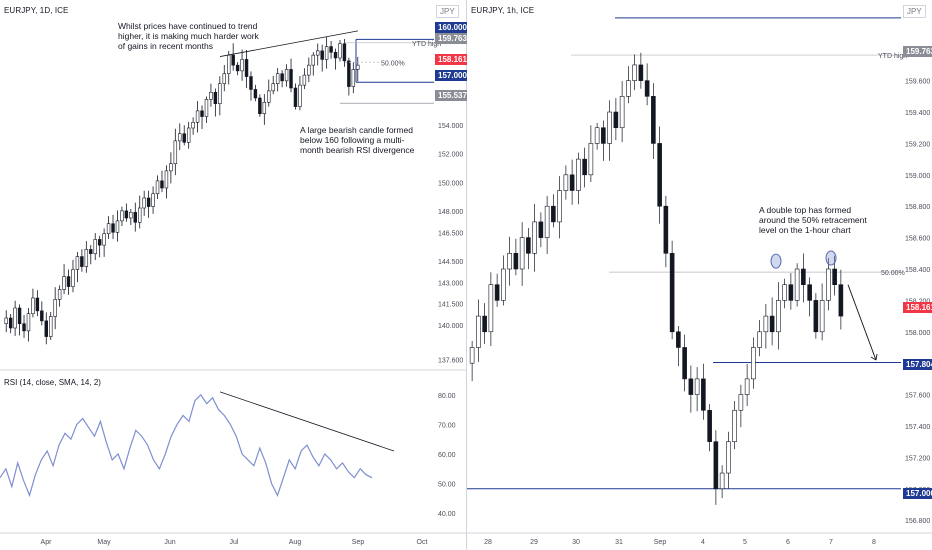 This screenshot has width=932, height=550. Describe the element at coordinates (917, 333) in the screenshot. I see `hourly-y-tick: 158.000` at that location.